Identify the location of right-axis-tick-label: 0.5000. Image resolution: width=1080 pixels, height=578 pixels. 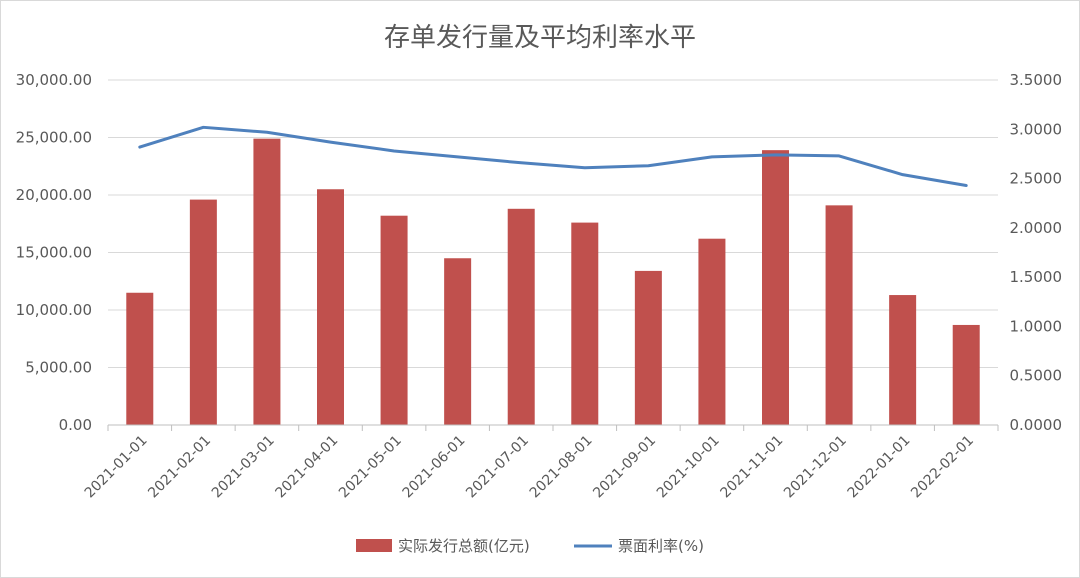
(1036, 376).